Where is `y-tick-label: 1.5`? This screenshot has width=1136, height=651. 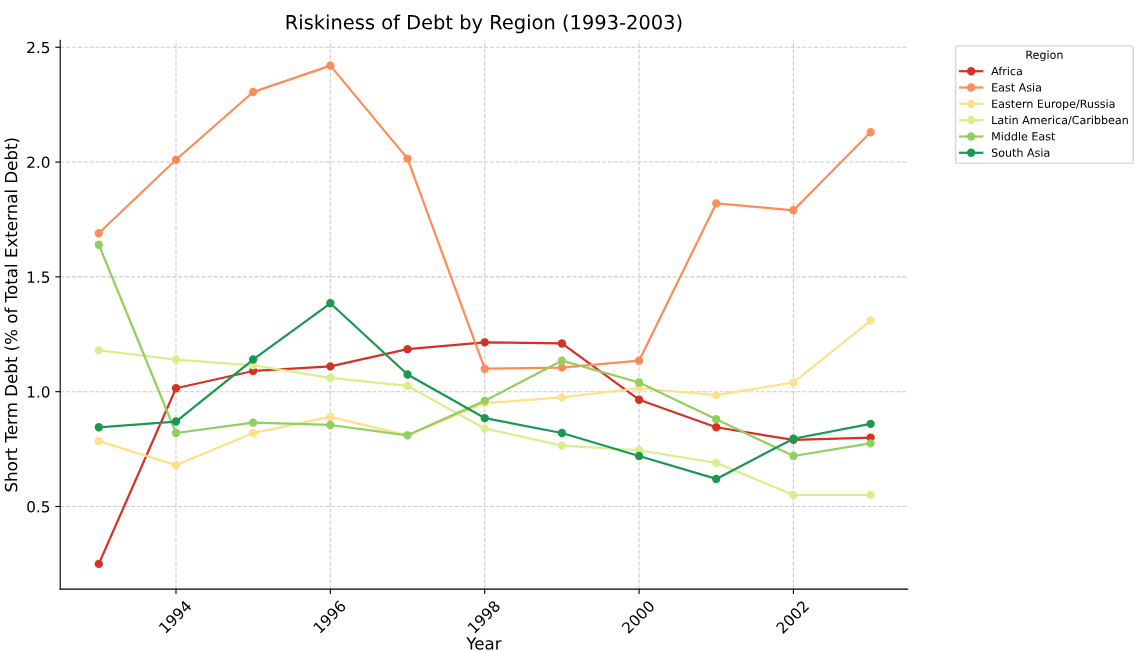 y-tick-label: 1.5 is located at coordinates (38, 277).